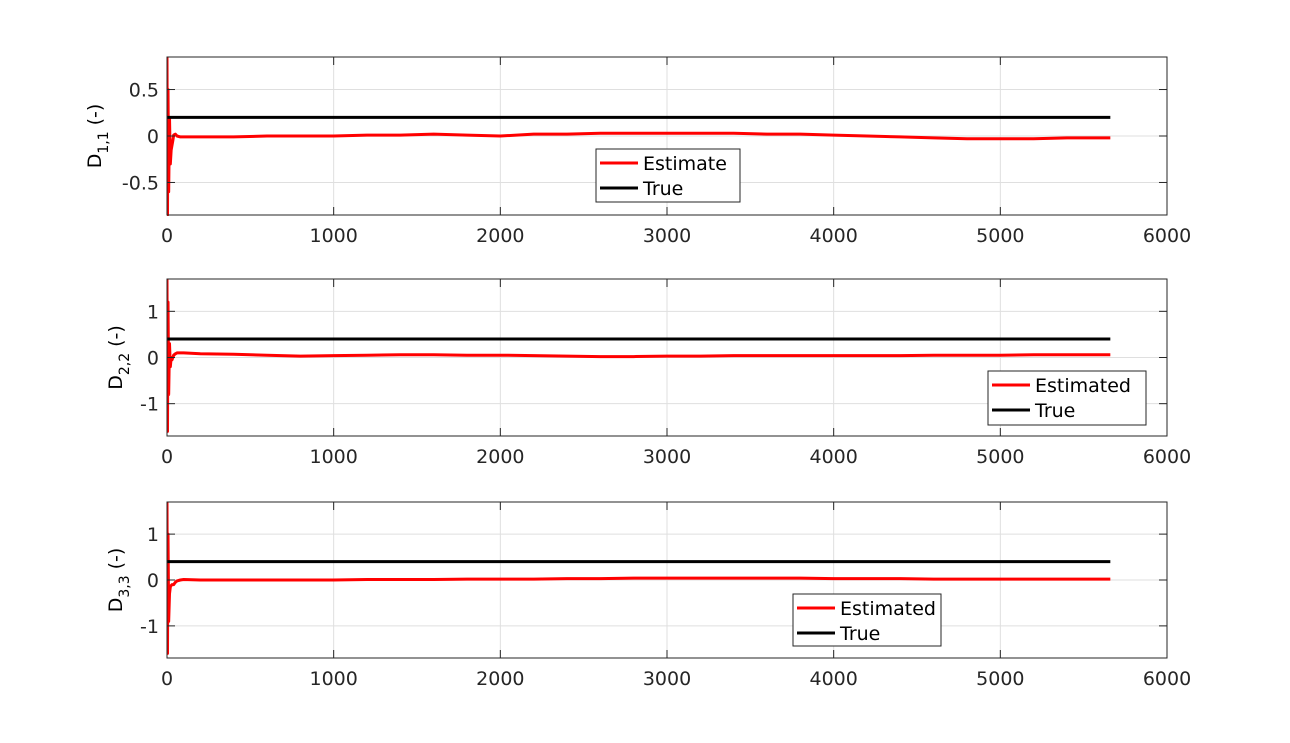  What do you see at coordinates (140, 183) in the screenshot?
I see `y-tick-label: -0.5` at bounding box center [140, 183].